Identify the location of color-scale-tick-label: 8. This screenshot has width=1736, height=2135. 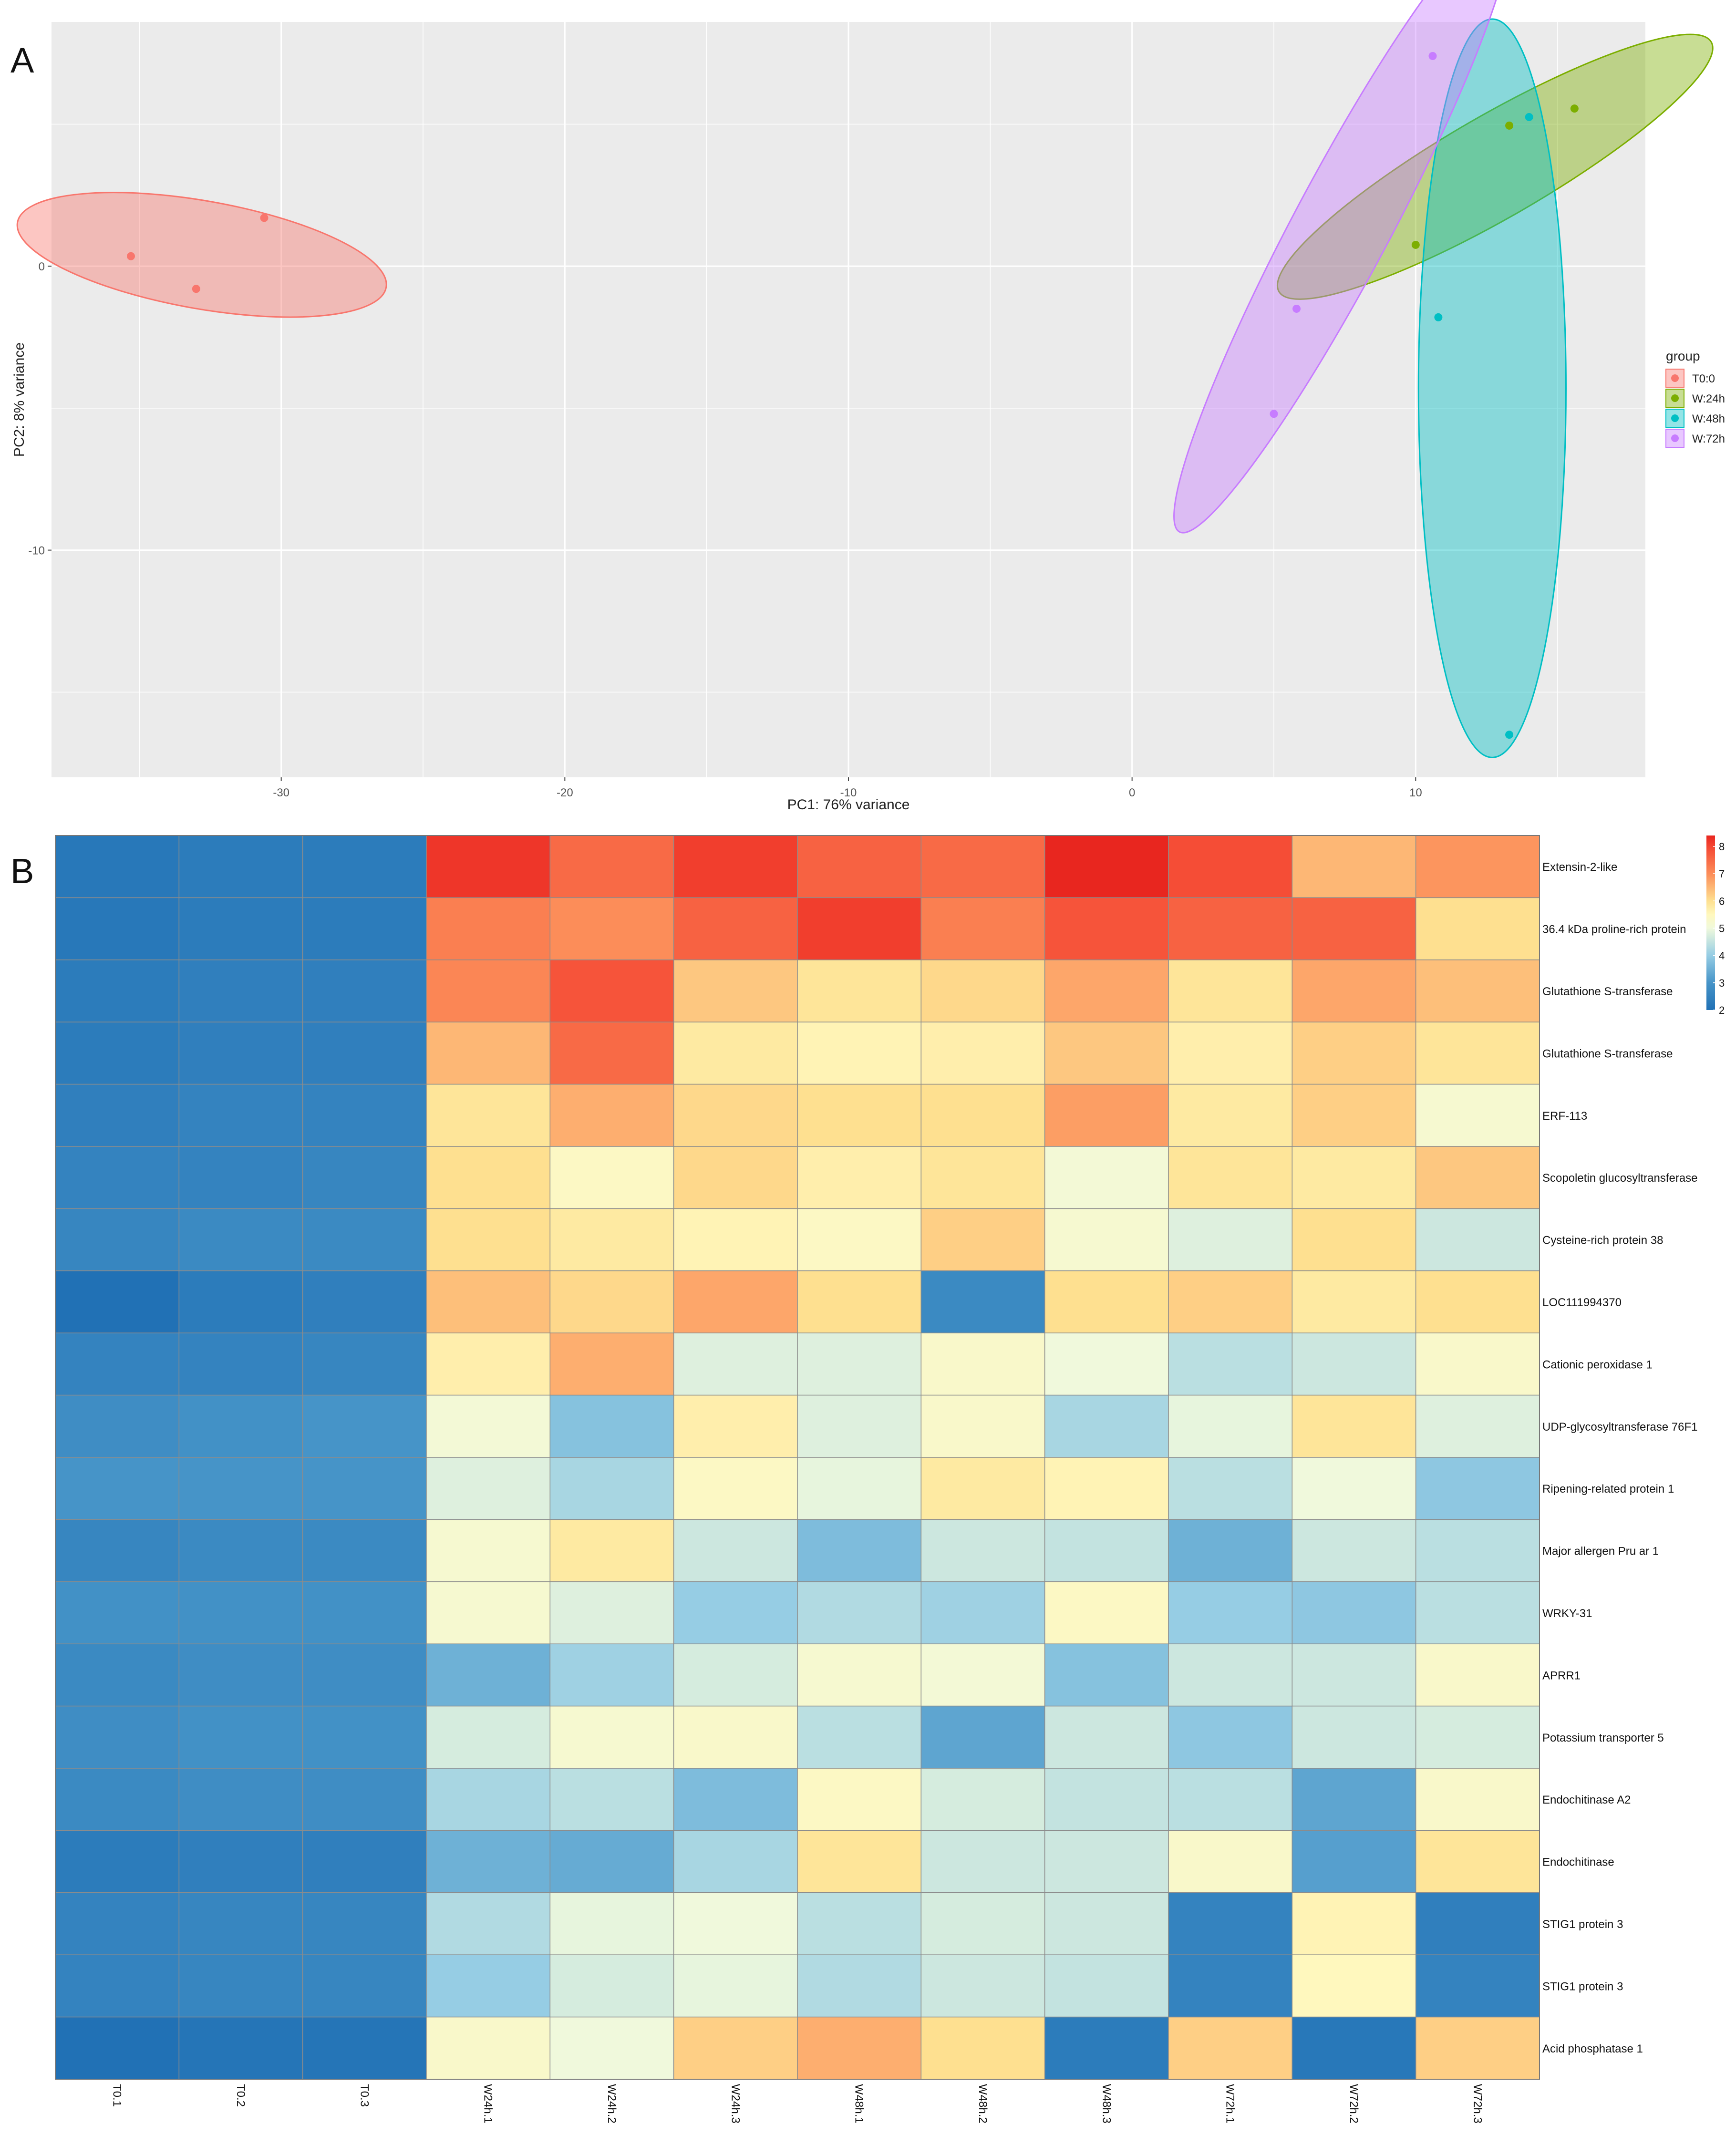
(1722, 847).